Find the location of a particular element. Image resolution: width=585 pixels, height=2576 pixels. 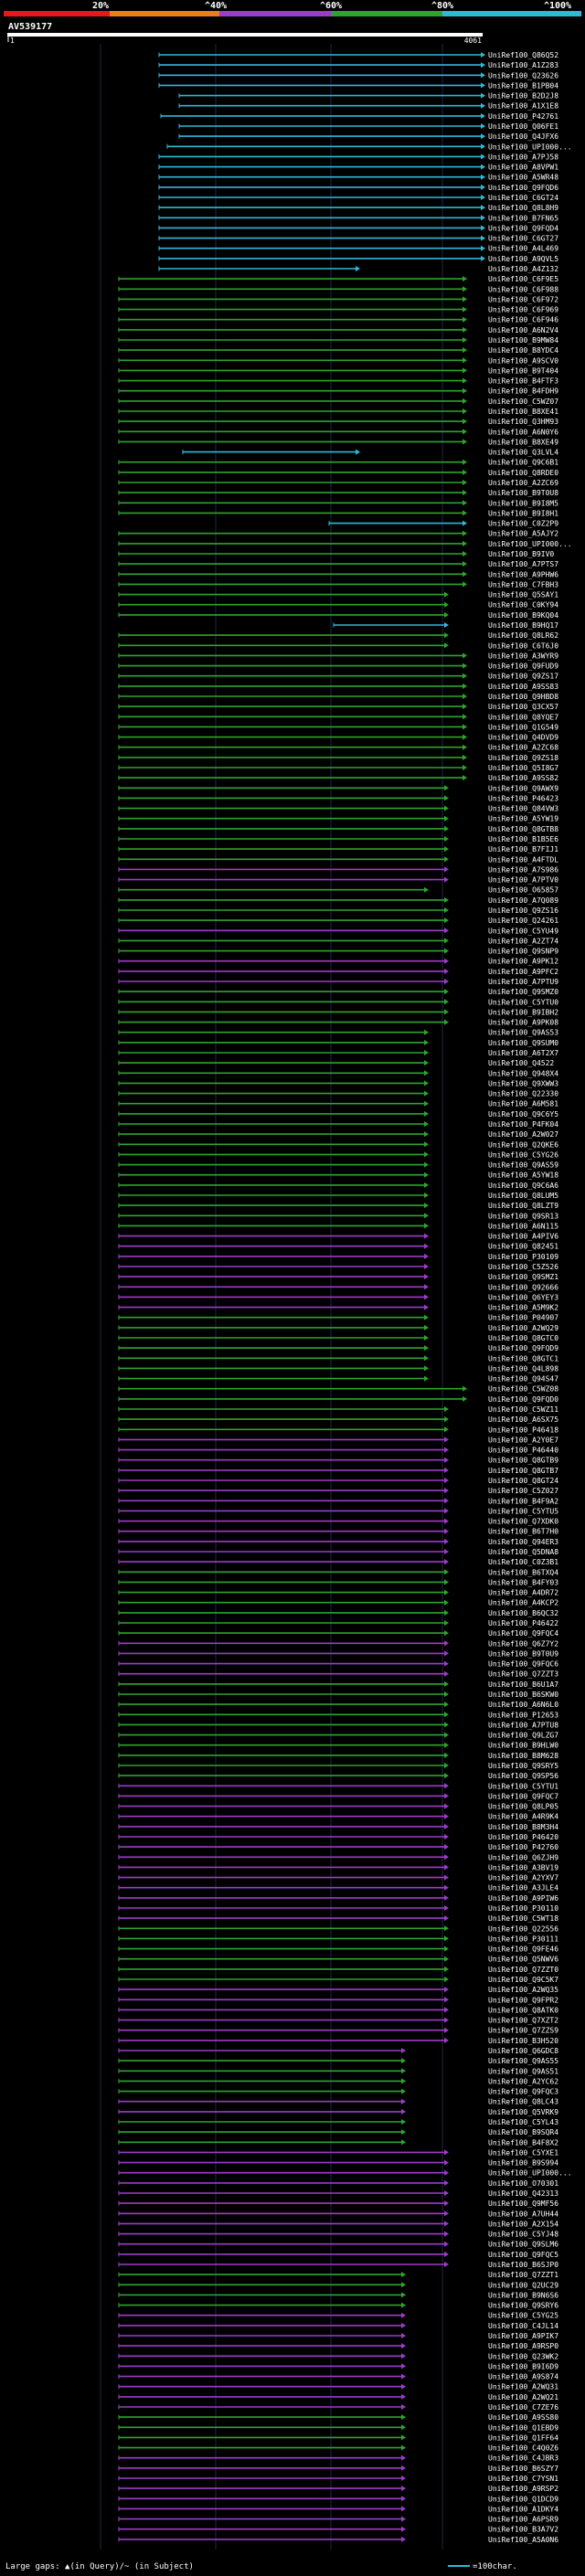

alignment-row: UniRef100_Q4DVD9 is located at coordinates (338, 738).